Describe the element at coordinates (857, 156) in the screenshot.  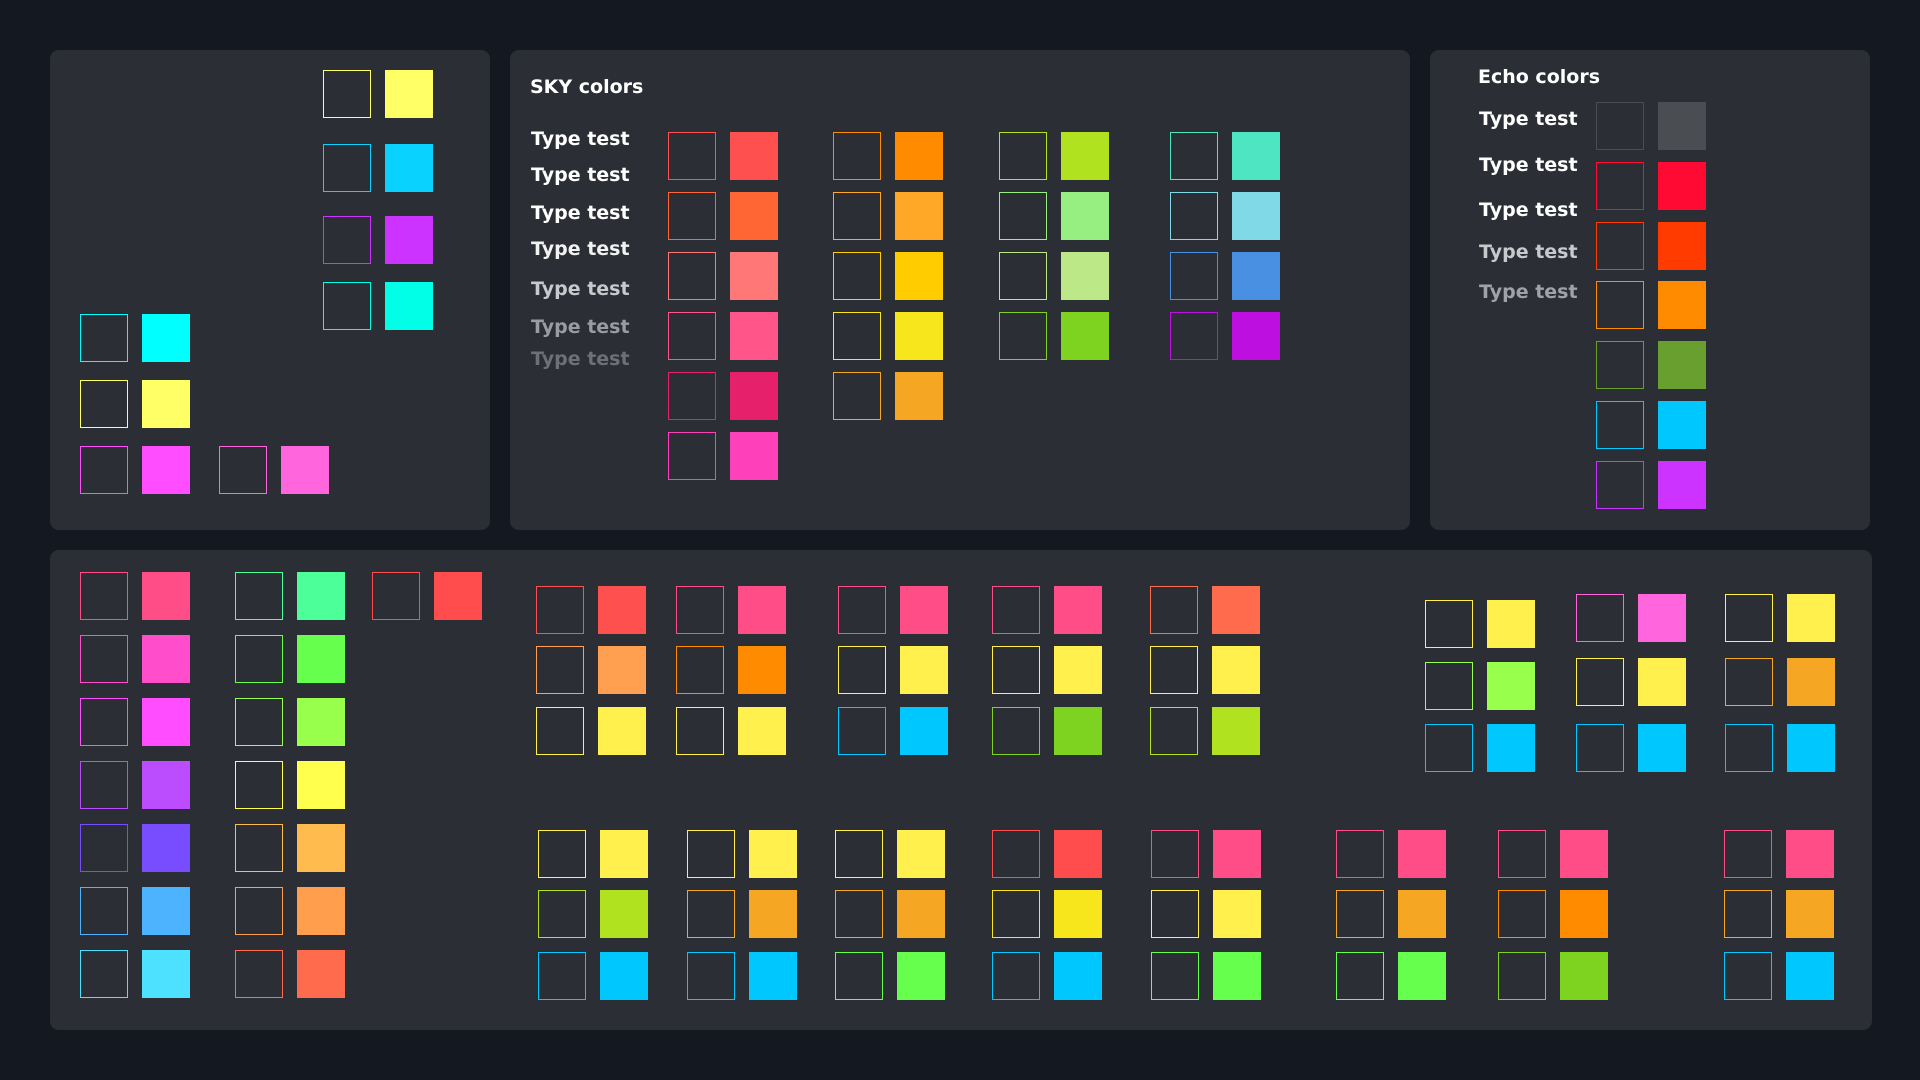
I see `sky-col1-row0-outline-swatch` at that location.